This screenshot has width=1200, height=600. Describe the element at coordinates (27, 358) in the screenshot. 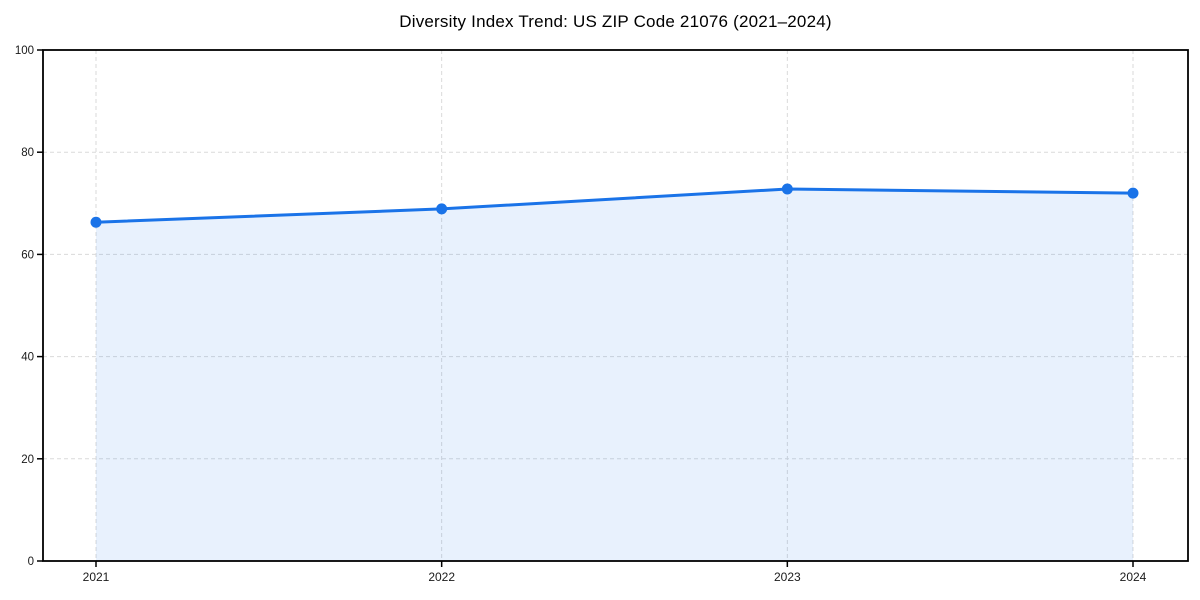

I see `y-tick-label: 40` at that location.